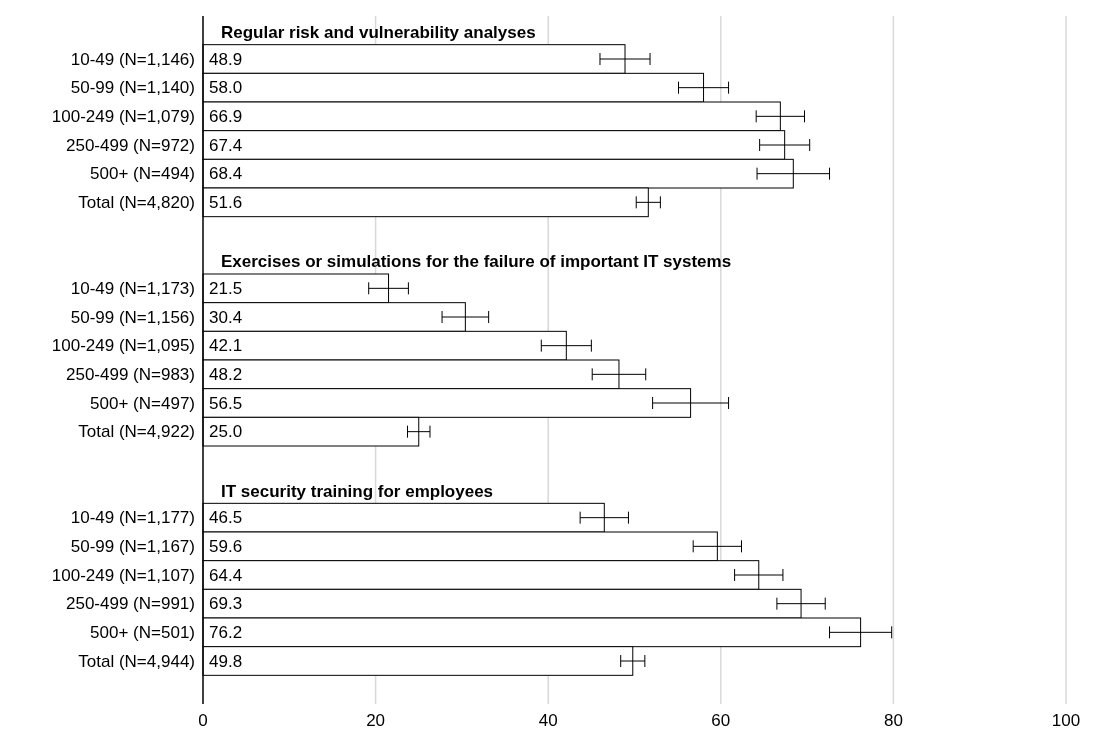 The width and height of the screenshot is (1100, 746). Describe the element at coordinates (132, 288) in the screenshot. I see `y-tick-label: 10-49 (N=1,173)` at that location.